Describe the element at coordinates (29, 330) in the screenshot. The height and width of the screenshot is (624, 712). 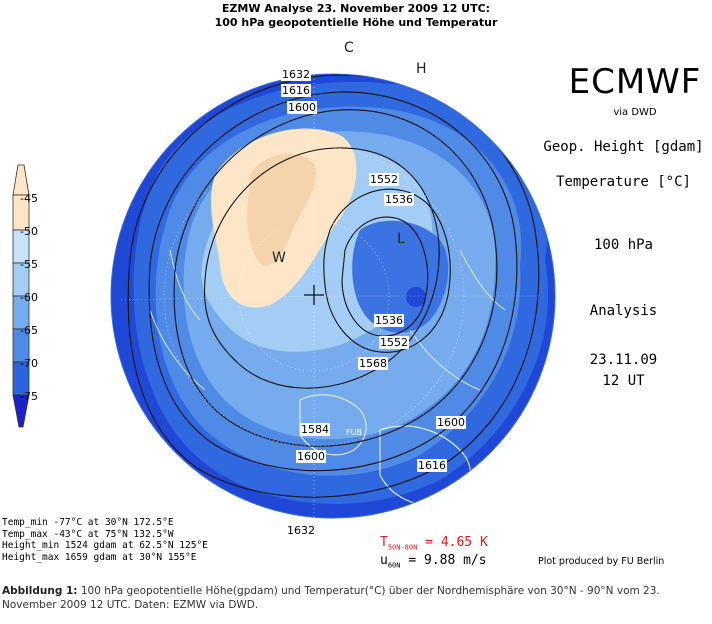
I see `colorbar-label: -65` at that location.